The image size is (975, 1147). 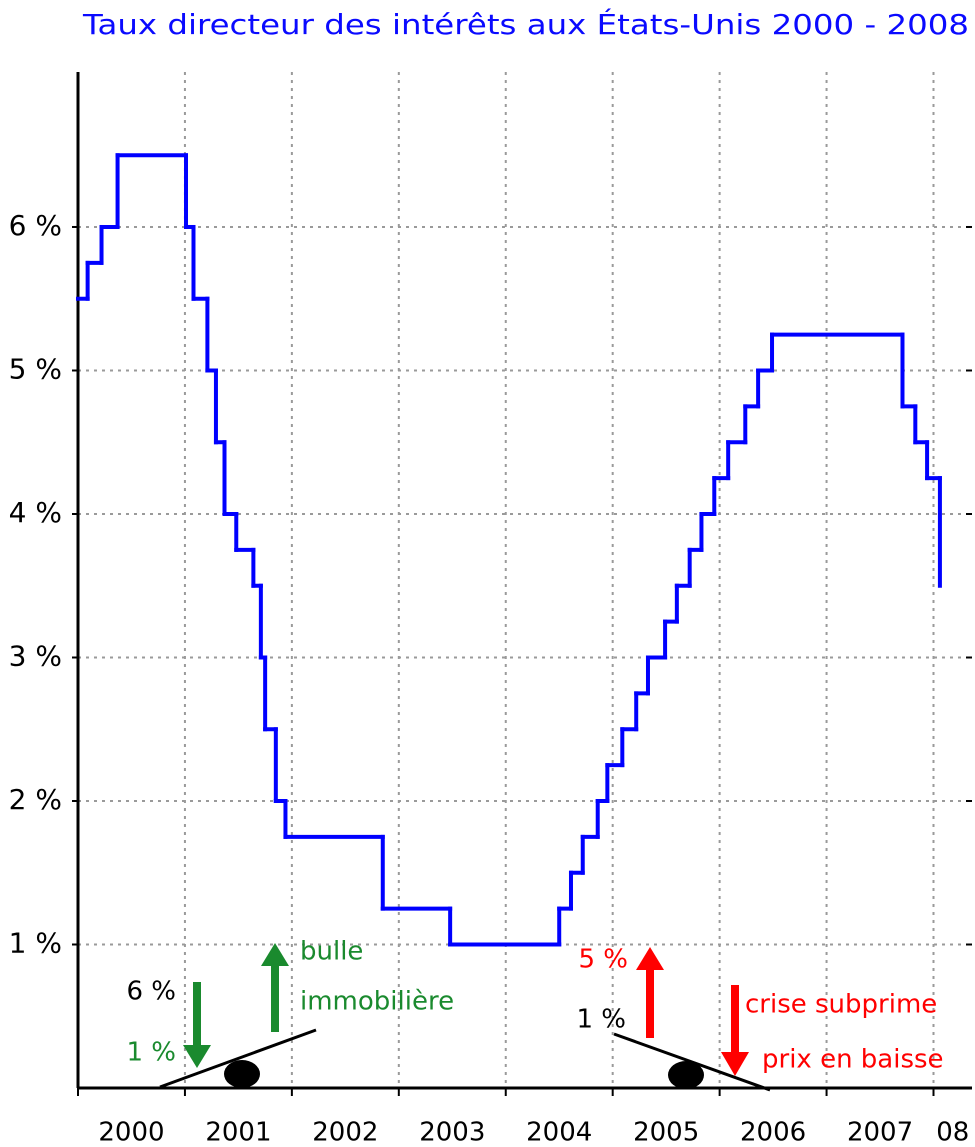 I want to click on x-tick-label: 08, so click(x=952, y=1132).